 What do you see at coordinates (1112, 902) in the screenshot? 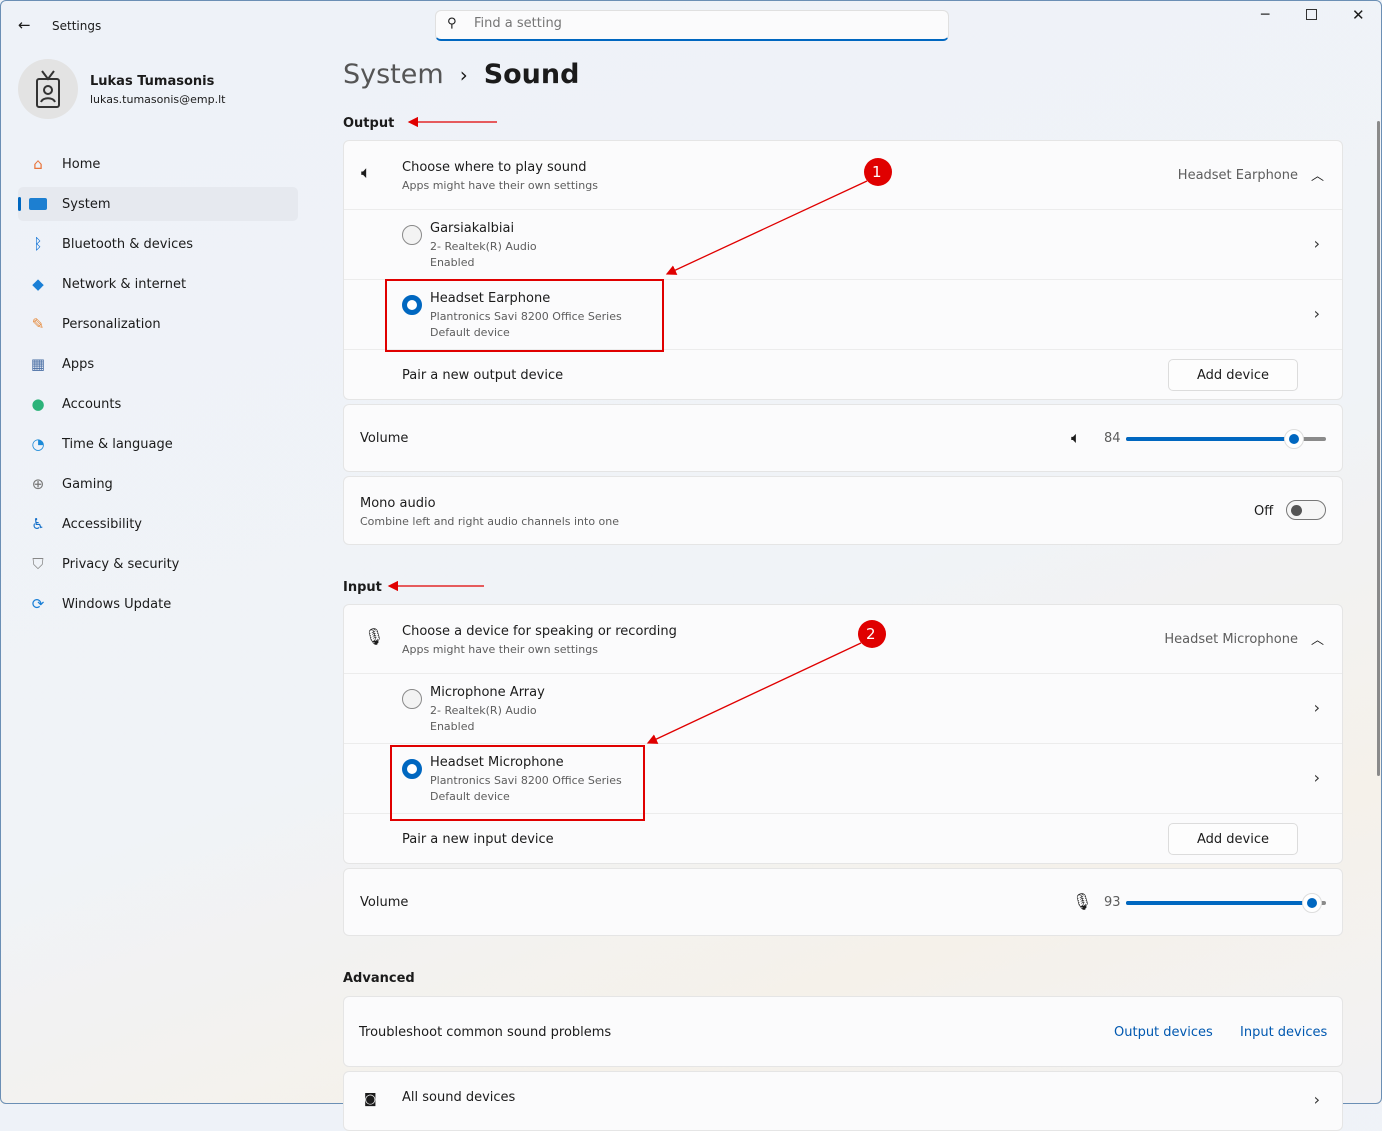
I see `volume-value: 93` at bounding box center [1112, 902].